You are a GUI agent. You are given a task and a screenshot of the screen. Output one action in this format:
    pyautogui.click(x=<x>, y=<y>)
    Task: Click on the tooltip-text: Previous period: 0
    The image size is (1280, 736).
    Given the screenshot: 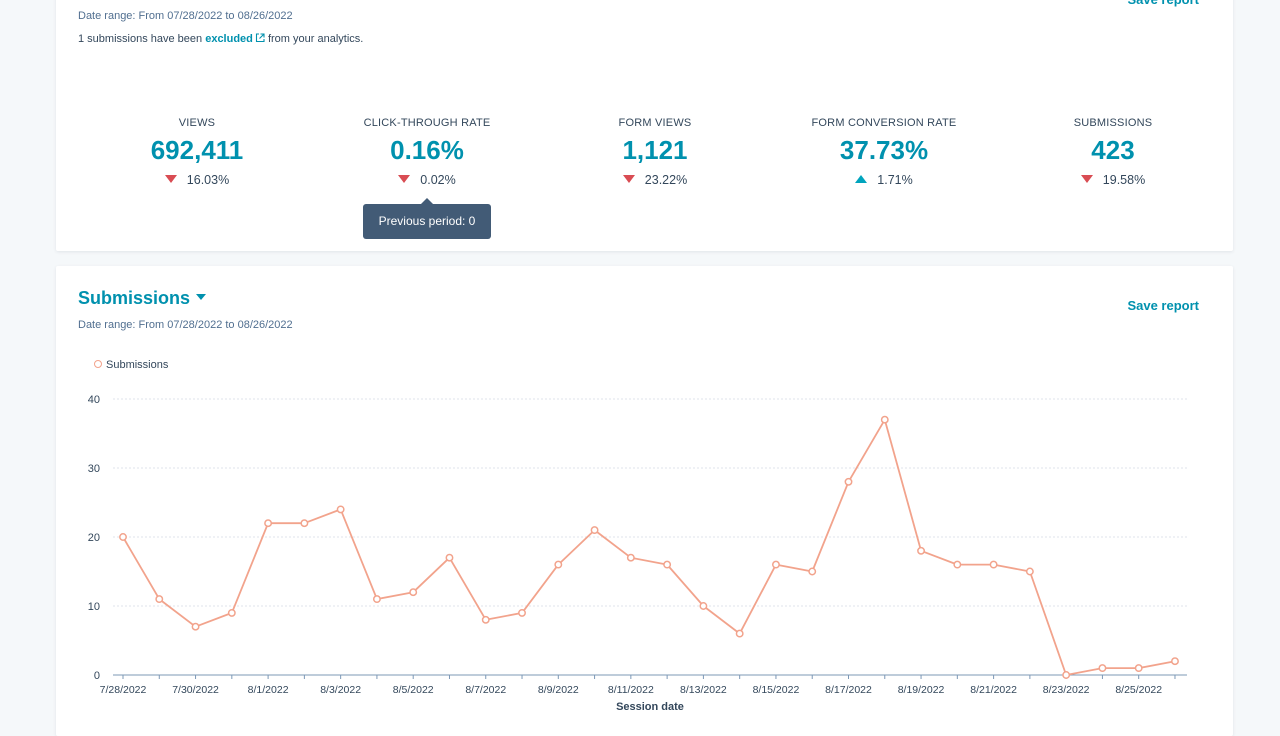 What is the action you would take?
    pyautogui.click(x=427, y=221)
    